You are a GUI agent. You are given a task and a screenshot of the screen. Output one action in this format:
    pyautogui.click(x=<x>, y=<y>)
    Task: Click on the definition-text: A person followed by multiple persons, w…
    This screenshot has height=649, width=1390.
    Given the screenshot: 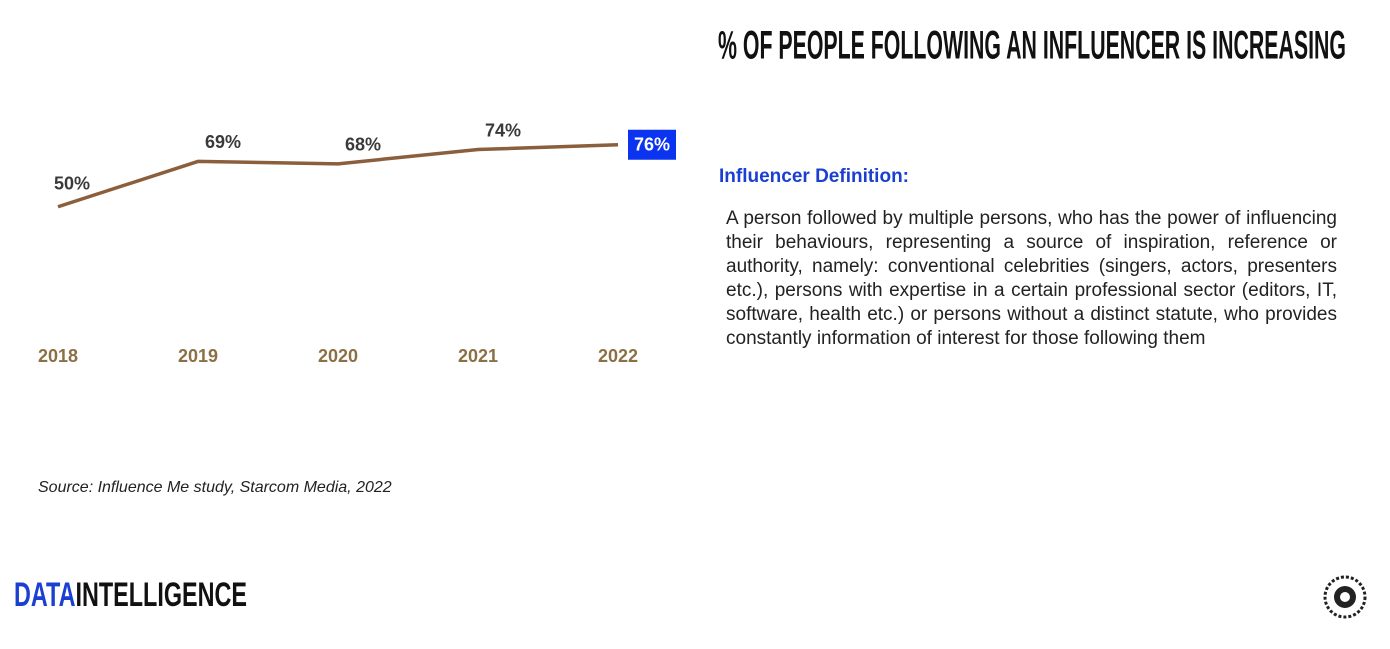 What is the action you would take?
    pyautogui.click(x=1031, y=278)
    